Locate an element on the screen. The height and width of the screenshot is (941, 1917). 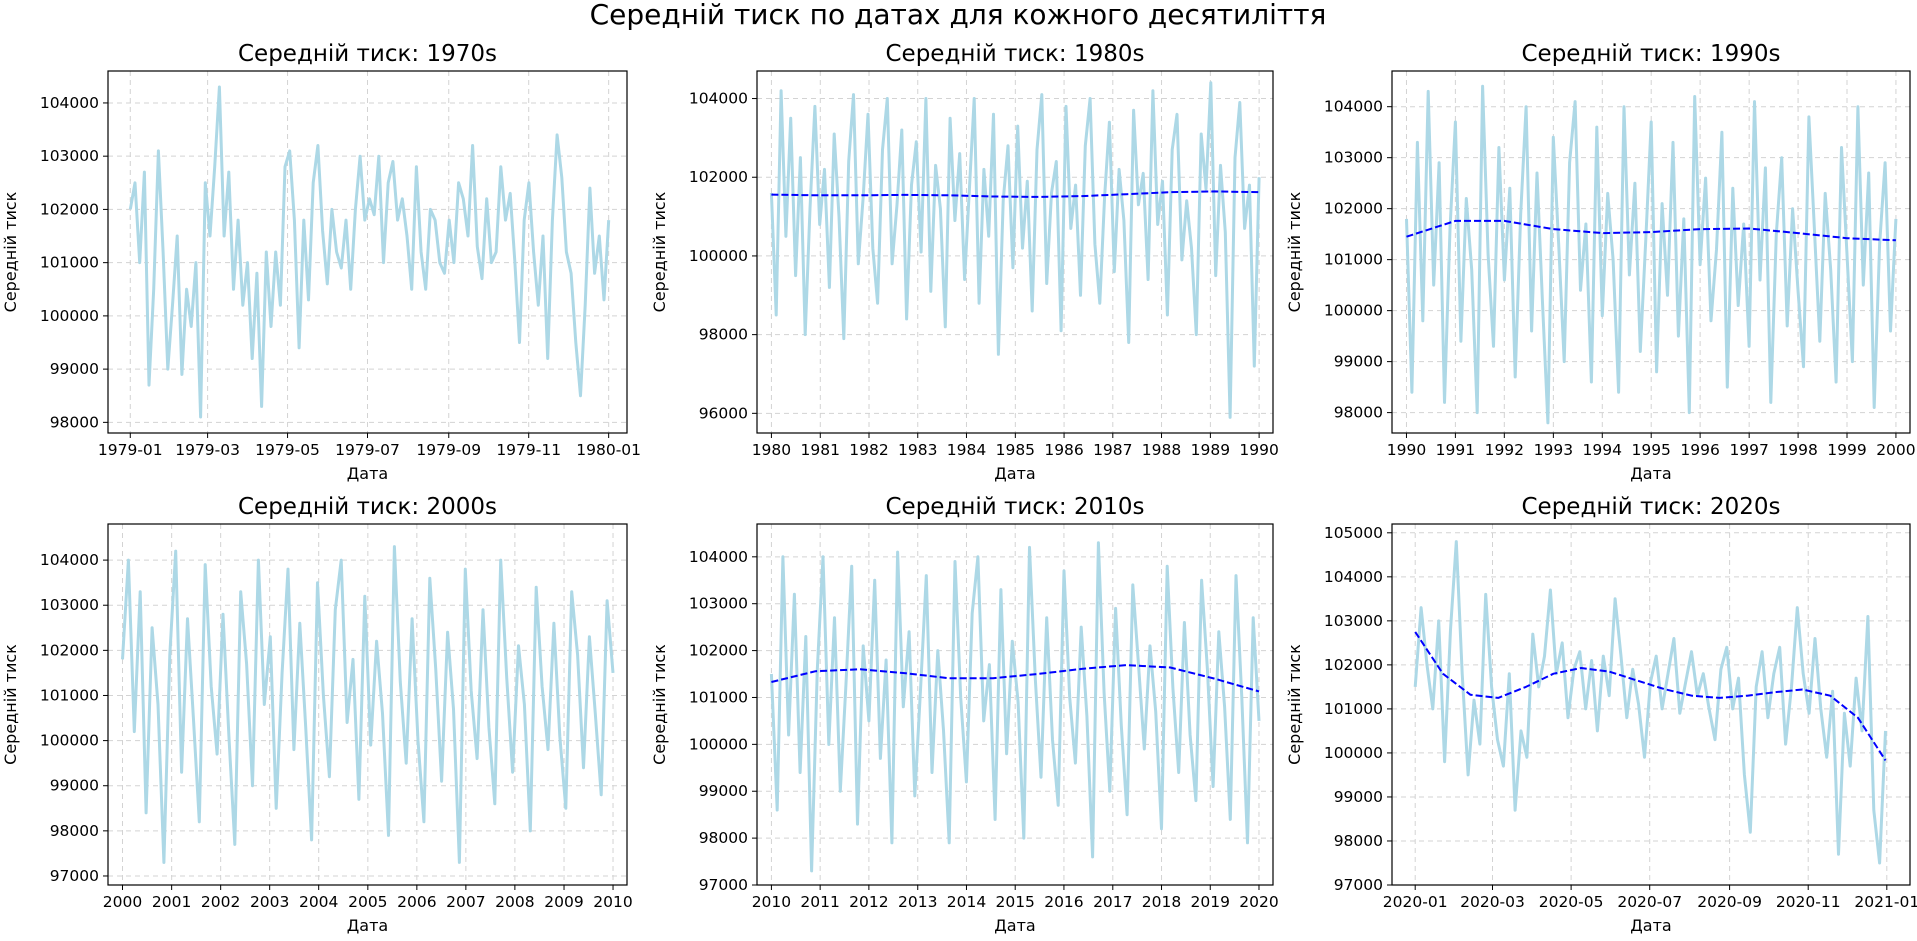
x-tick-label: 1989 is located at coordinates (1210, 450).